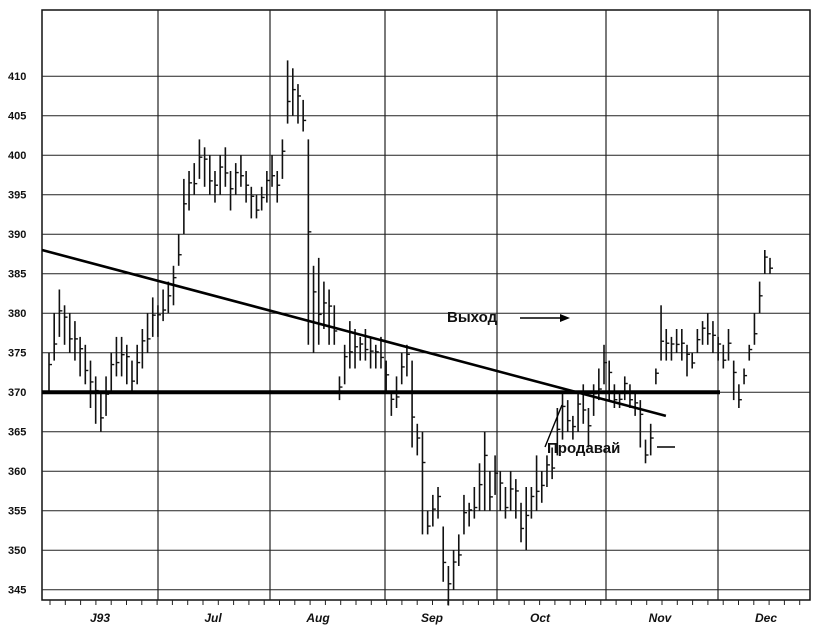  I want to click on annotation-exit-label: Выход, so click(472, 317).